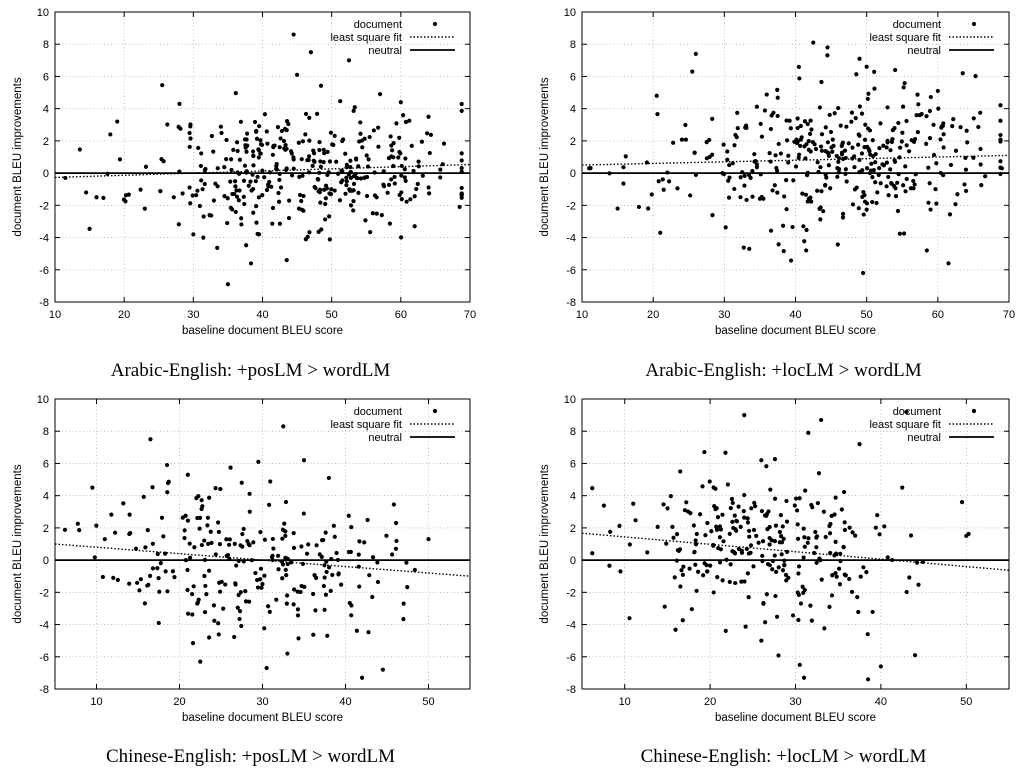 This screenshot has height=772, width=1019. I want to click on y-tick-label: 6, so click(573, 464).